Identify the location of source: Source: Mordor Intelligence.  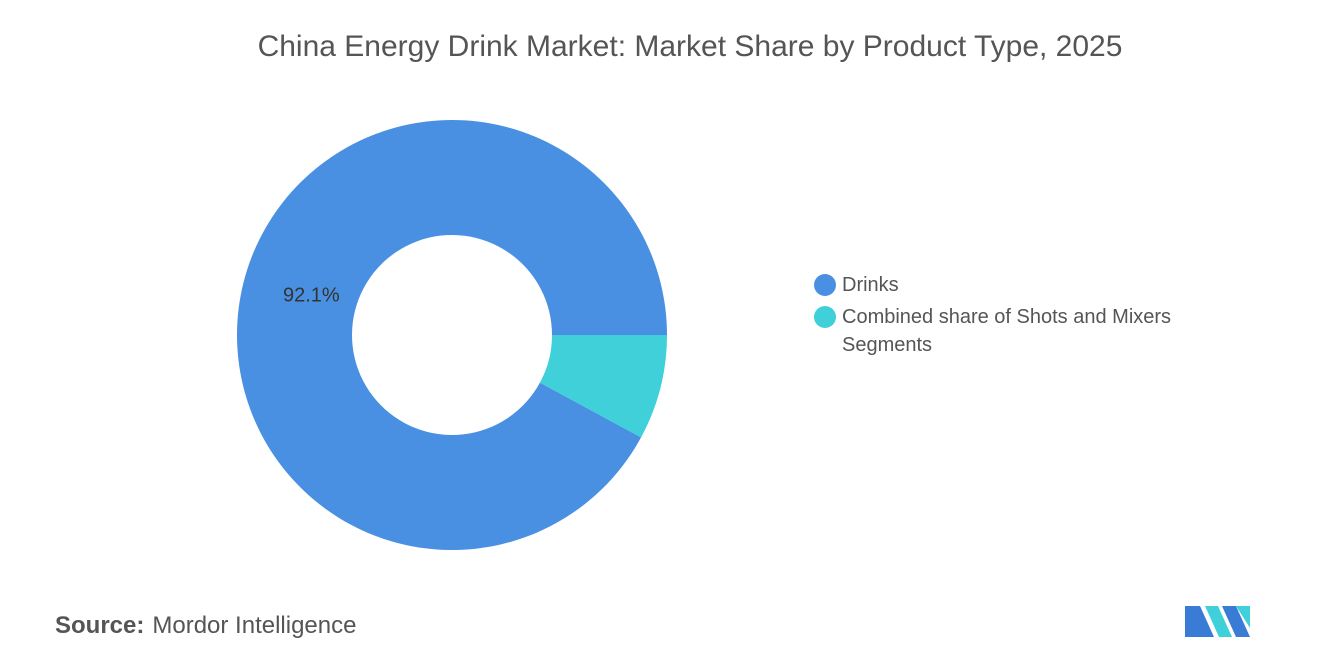
(205, 626).